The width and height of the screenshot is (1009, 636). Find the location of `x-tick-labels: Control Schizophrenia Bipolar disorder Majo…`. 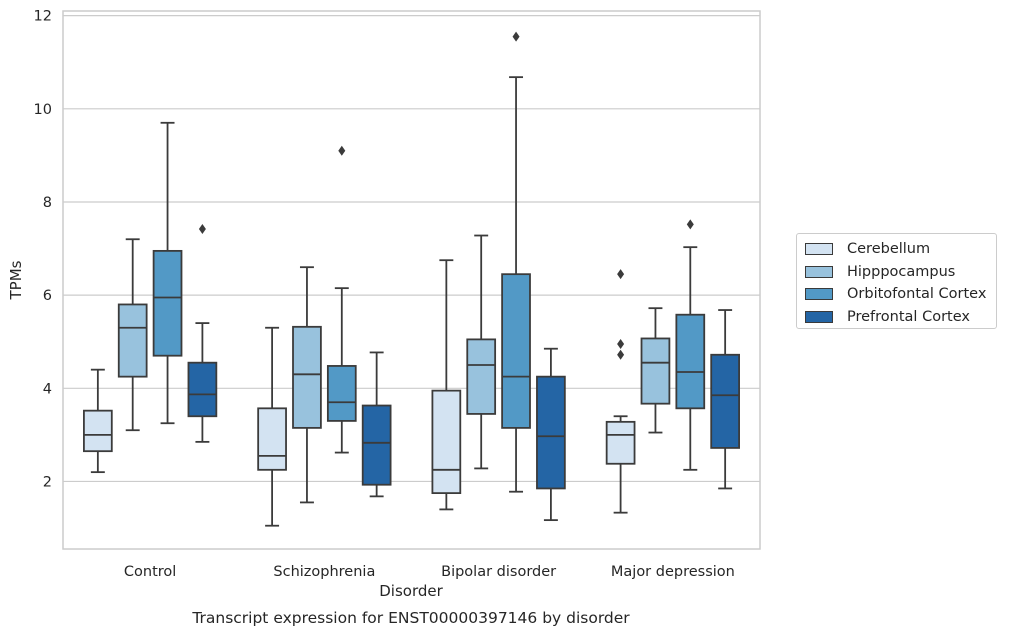

x-tick-labels: Control Schizophrenia Bipolar disorder Majo… is located at coordinates (429, 572).